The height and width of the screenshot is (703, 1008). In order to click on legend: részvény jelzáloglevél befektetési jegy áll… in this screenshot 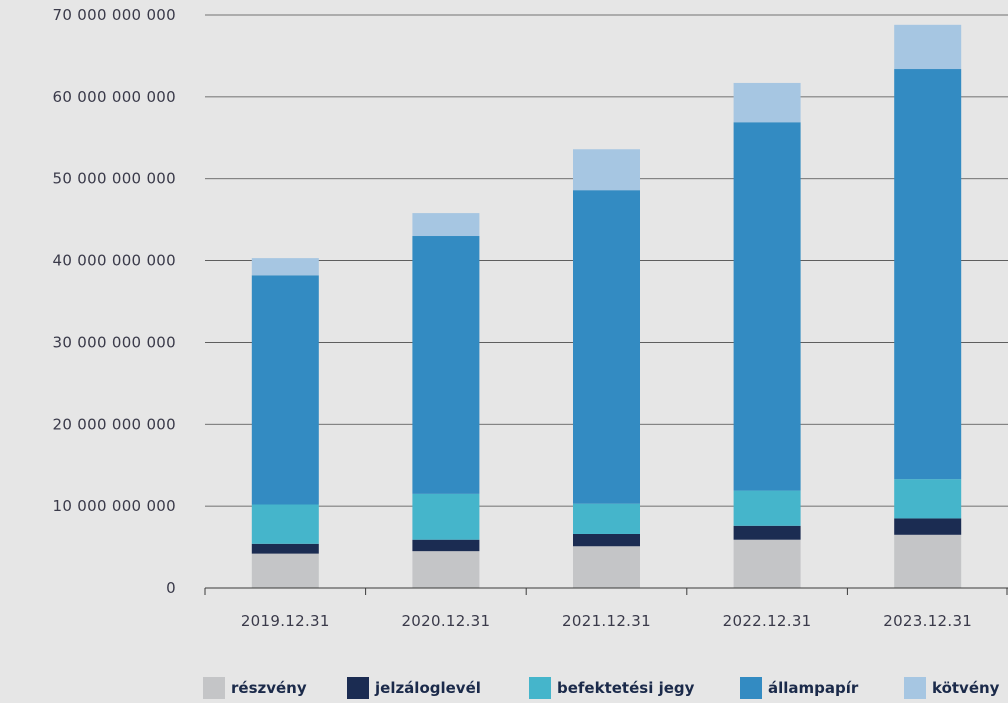, I will do `click(601, 688)`.